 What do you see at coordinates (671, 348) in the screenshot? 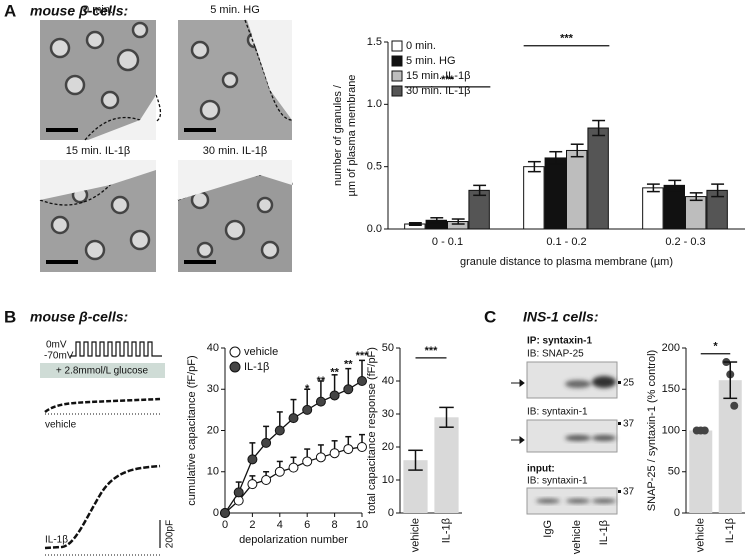
I see `y-tick-label: 200` at bounding box center [671, 348].